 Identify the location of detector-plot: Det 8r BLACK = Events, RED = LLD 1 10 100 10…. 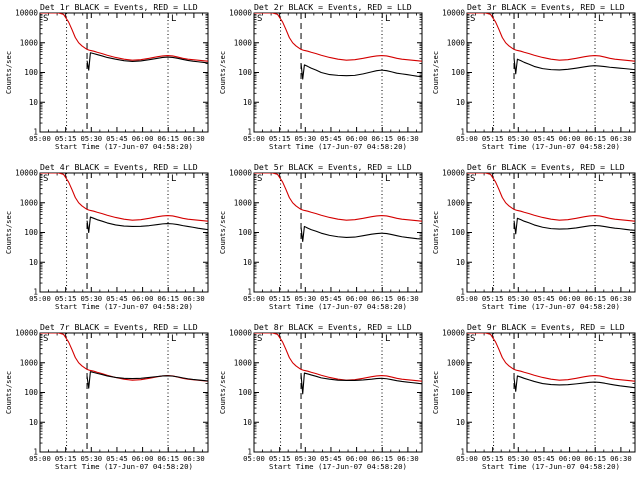
(320, 396).